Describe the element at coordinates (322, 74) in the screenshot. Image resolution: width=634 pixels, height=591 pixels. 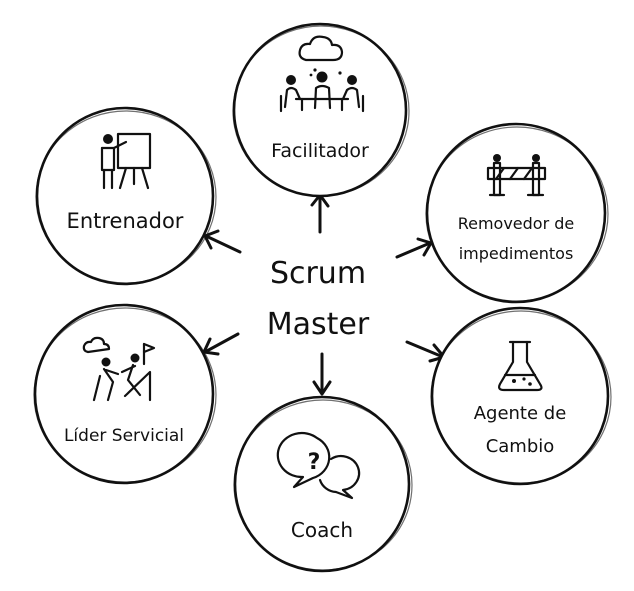
I see `meeting-icon` at that location.